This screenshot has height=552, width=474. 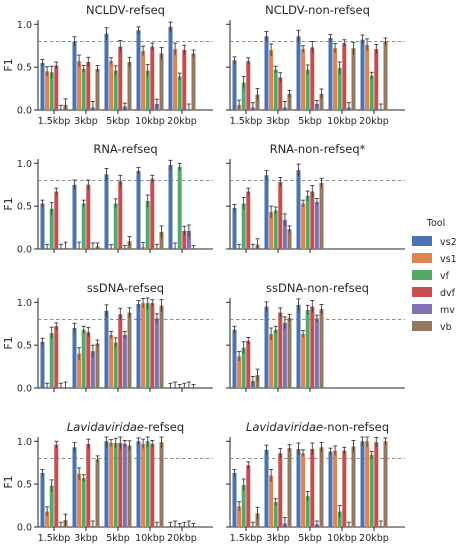 I want to click on legend-swatch-dvf, so click(x=422, y=292).